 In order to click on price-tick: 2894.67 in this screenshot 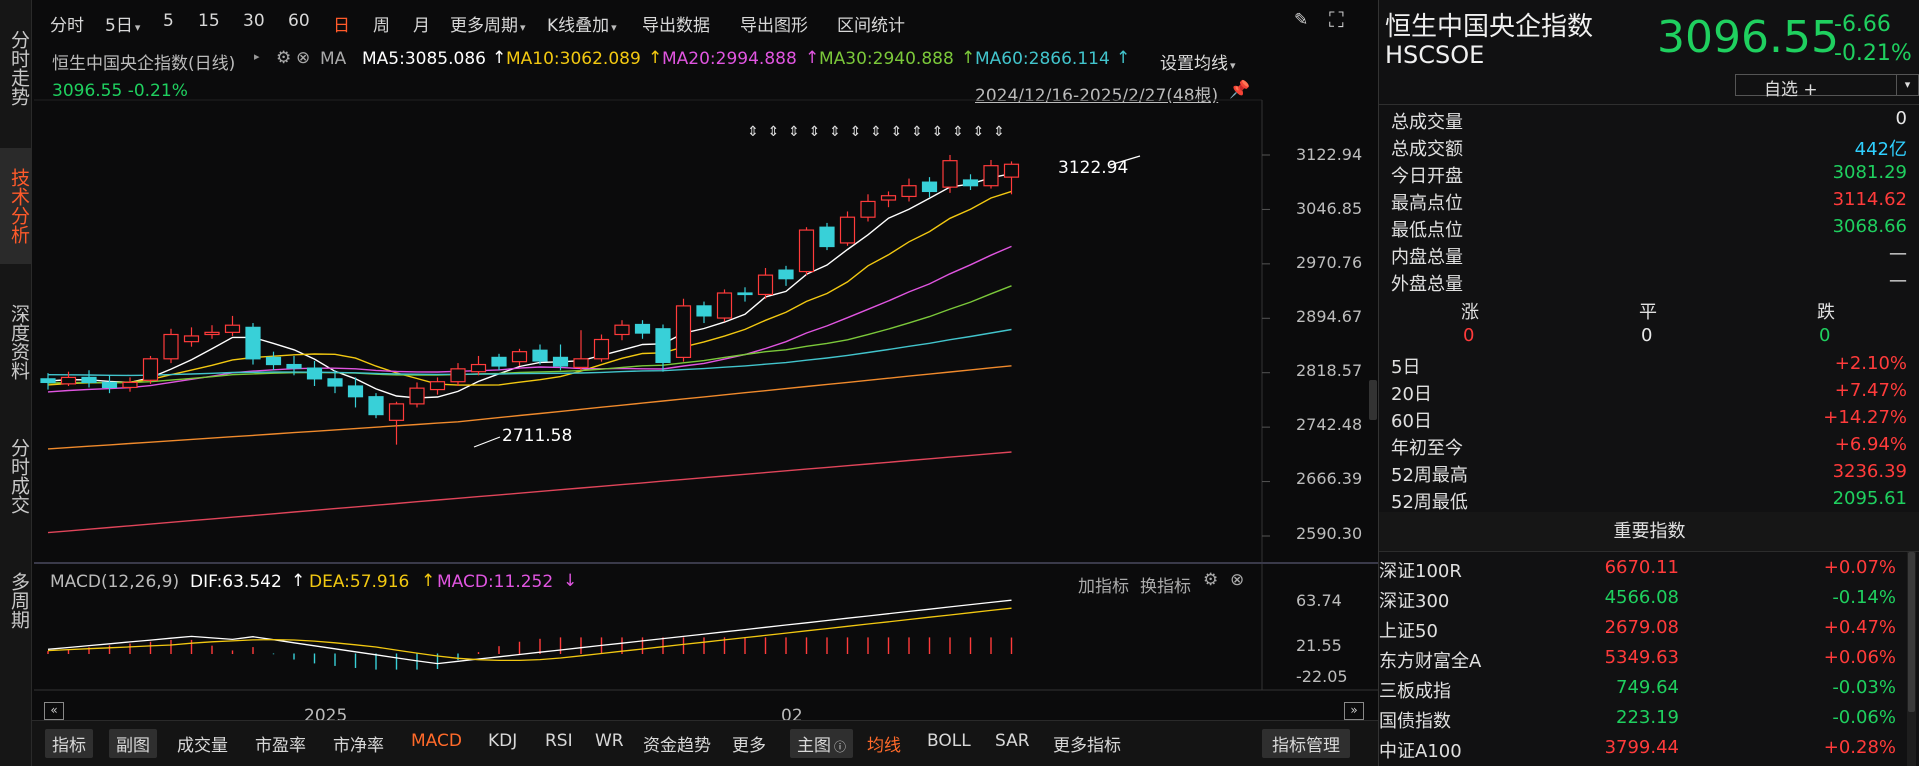, I will do `click(1329, 316)`.